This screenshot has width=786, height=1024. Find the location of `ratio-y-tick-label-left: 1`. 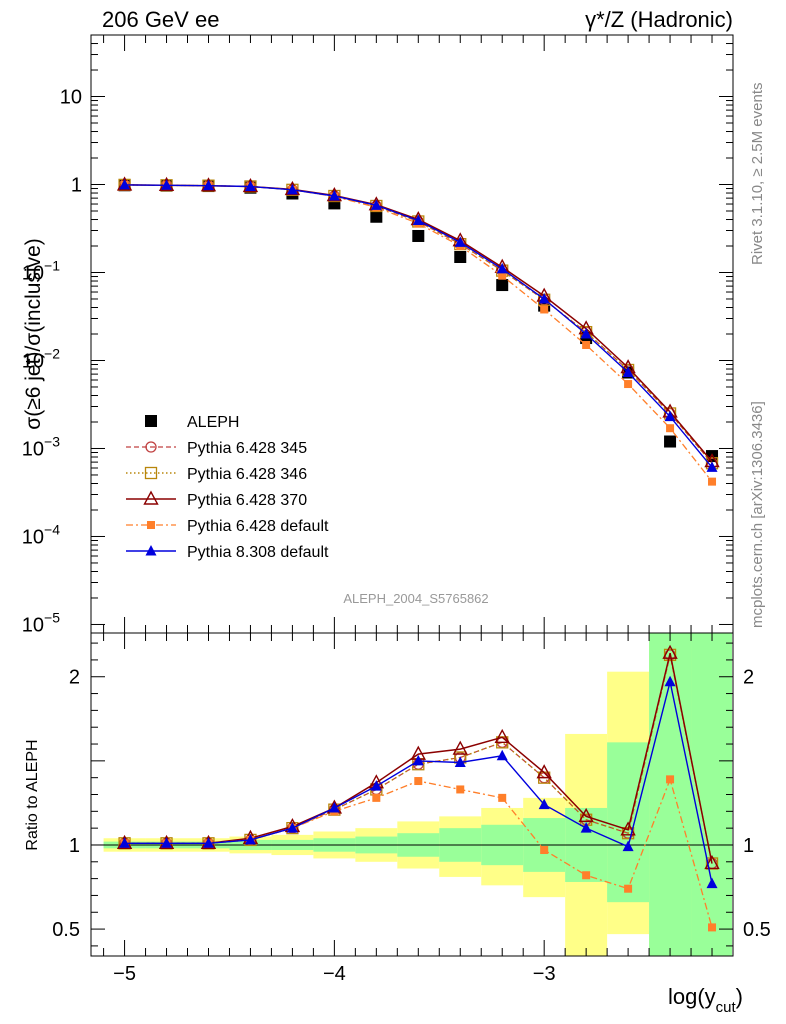

ratio-y-tick-label-left: 1 is located at coordinates (74, 846).